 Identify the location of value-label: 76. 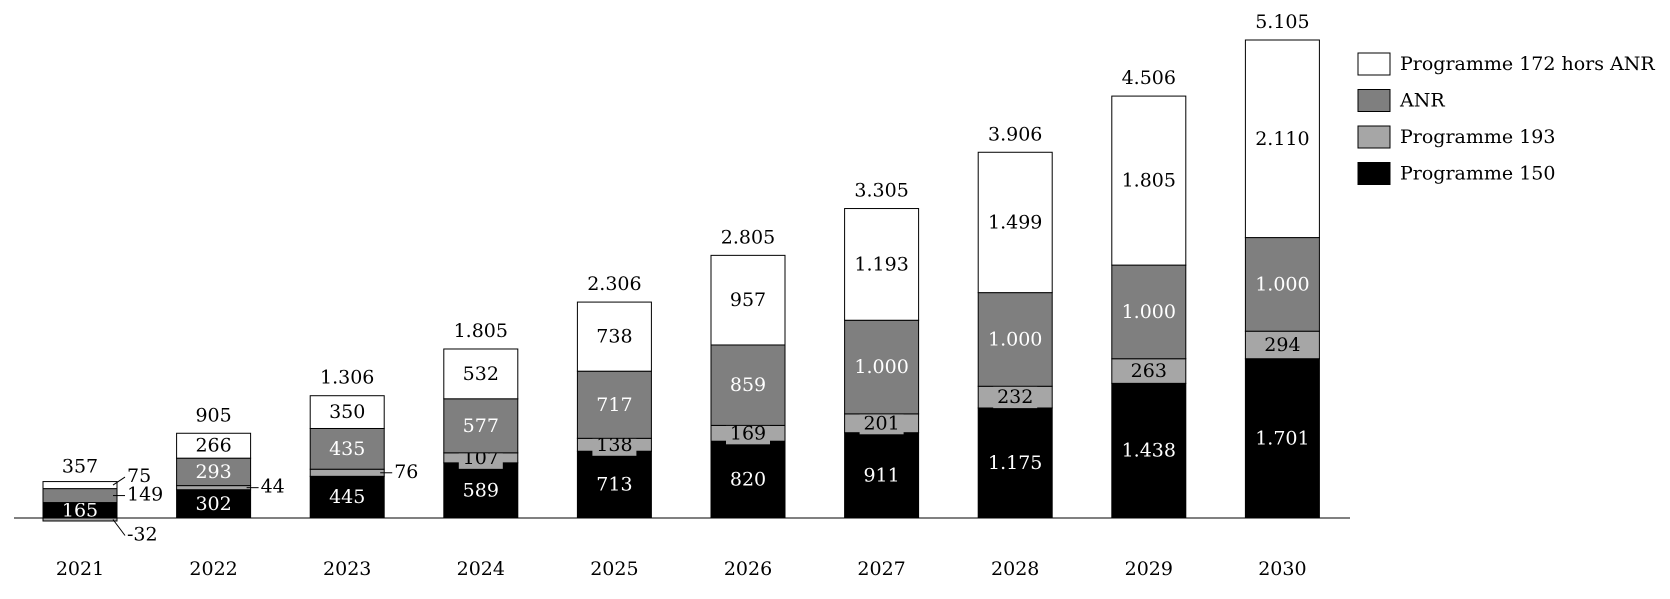
(406, 472).